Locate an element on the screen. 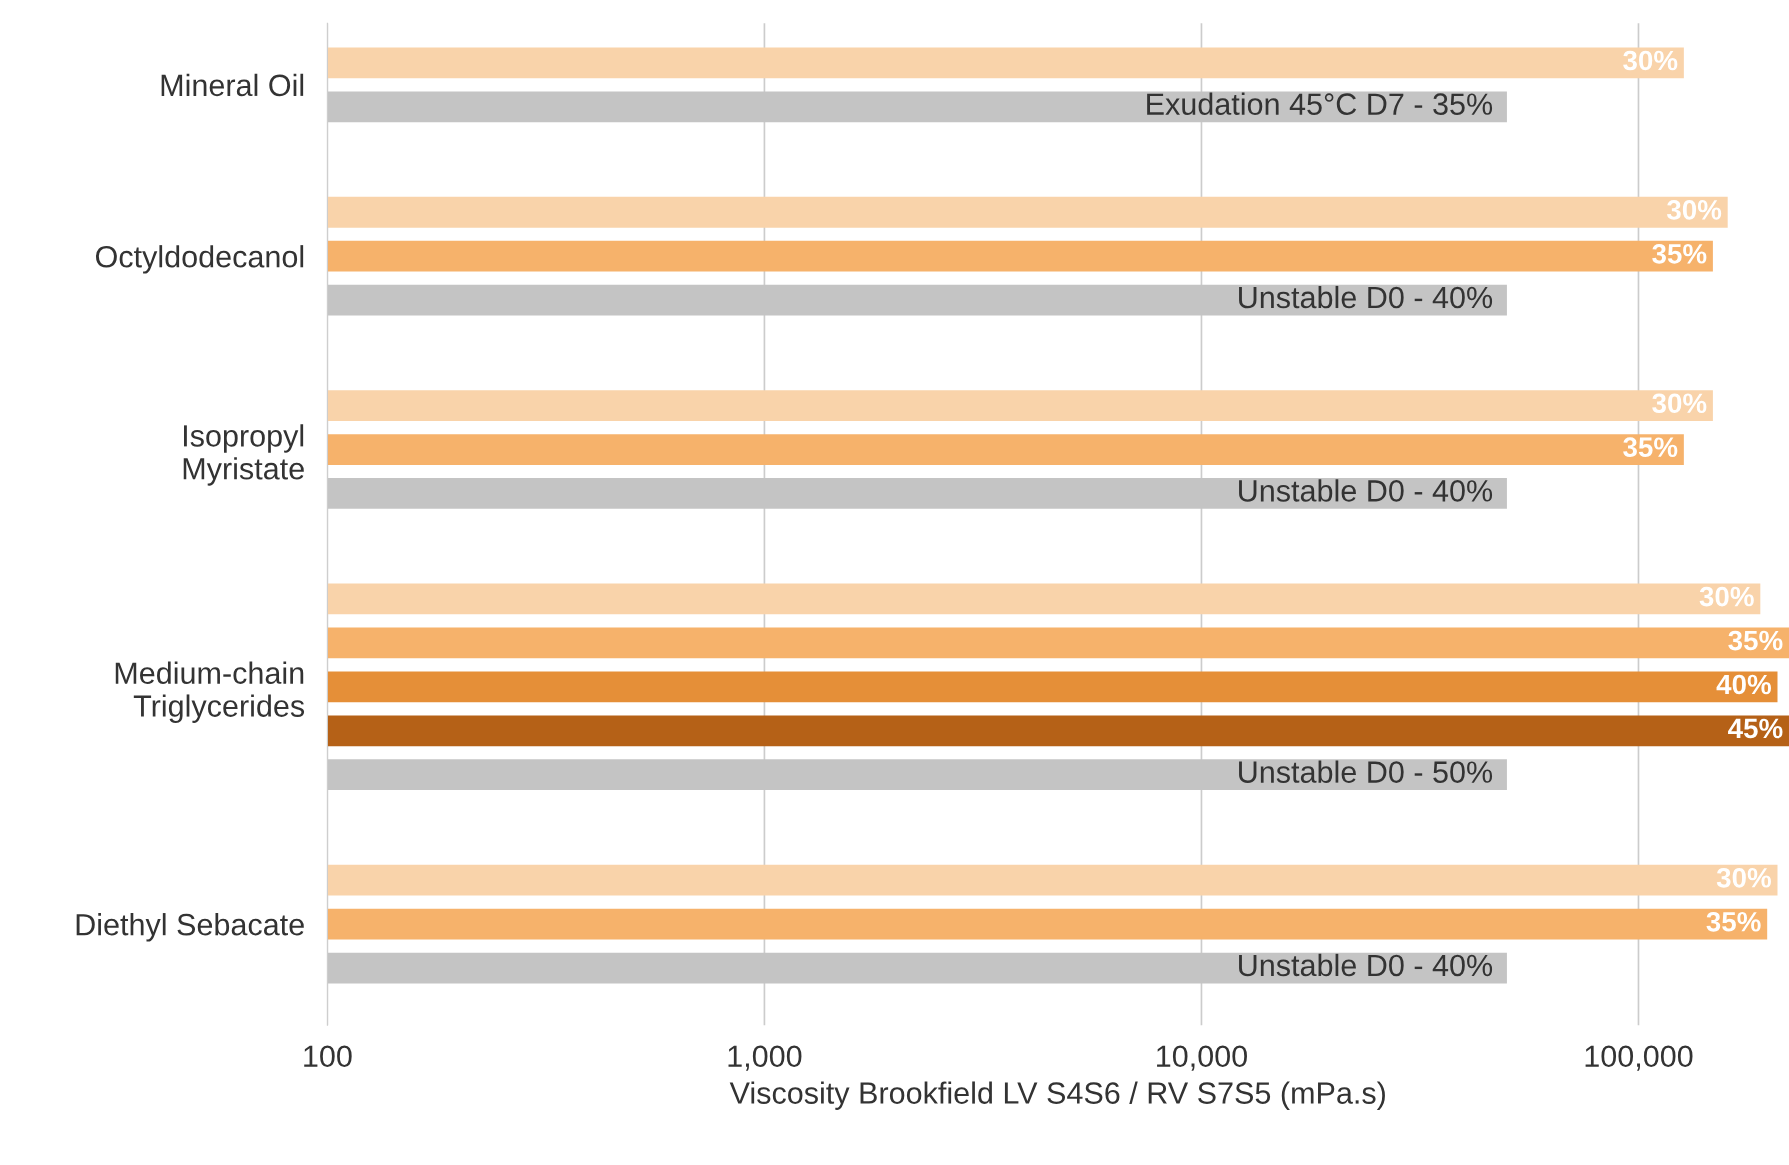  x-tick-label: 100 is located at coordinates (328, 1056).